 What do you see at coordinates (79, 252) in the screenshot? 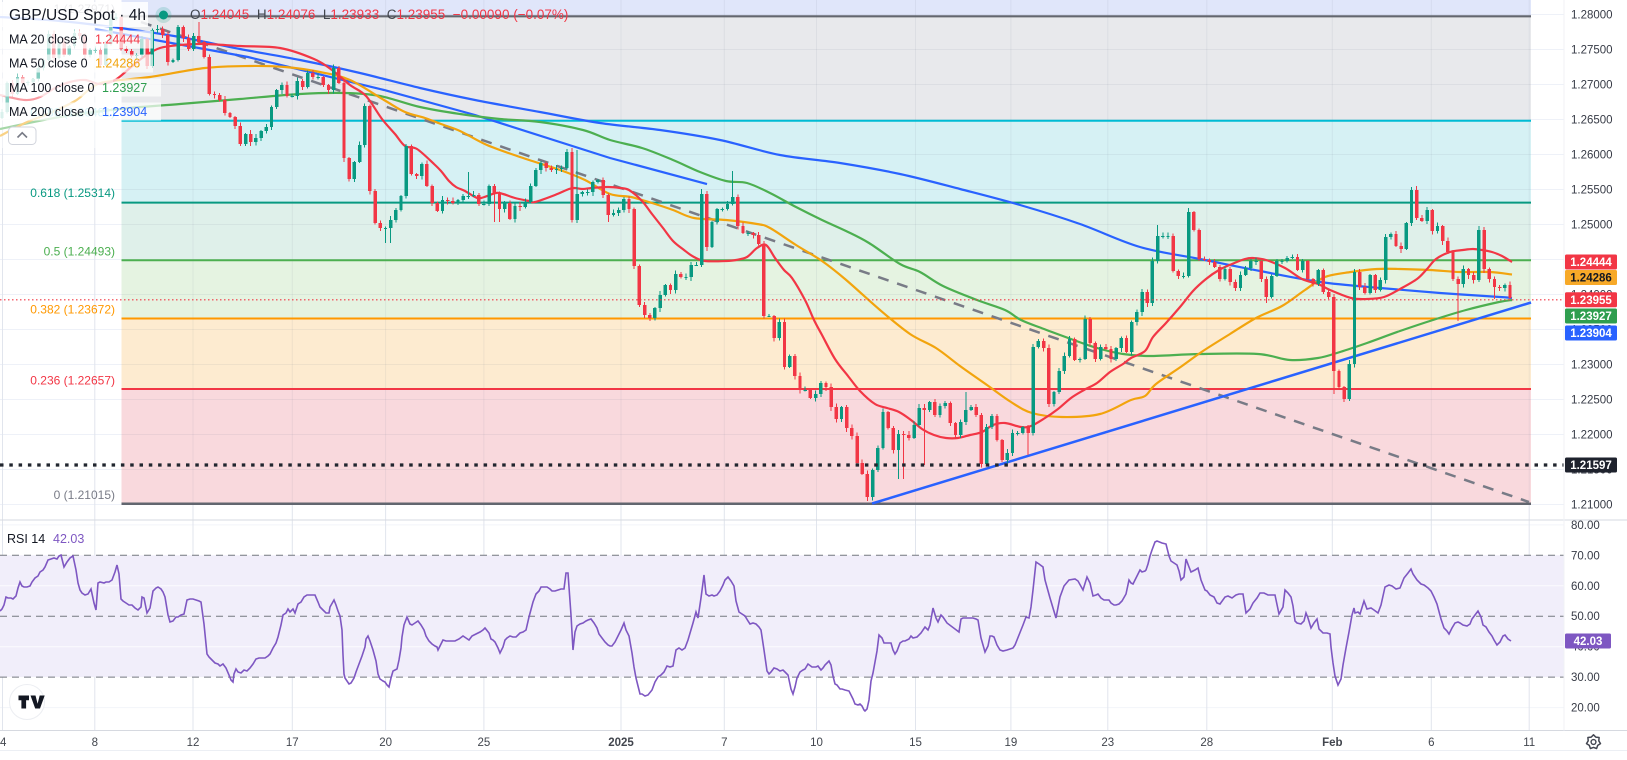
I see `svg-text: 0.5 (1.24493)` at bounding box center [79, 252].